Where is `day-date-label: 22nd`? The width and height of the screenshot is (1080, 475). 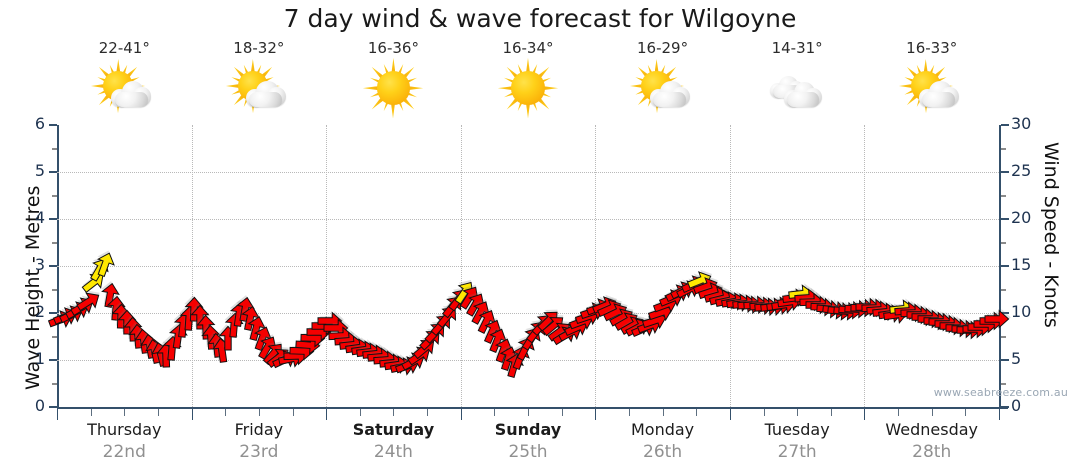
day-date-label: 22nd is located at coordinates (124, 452).